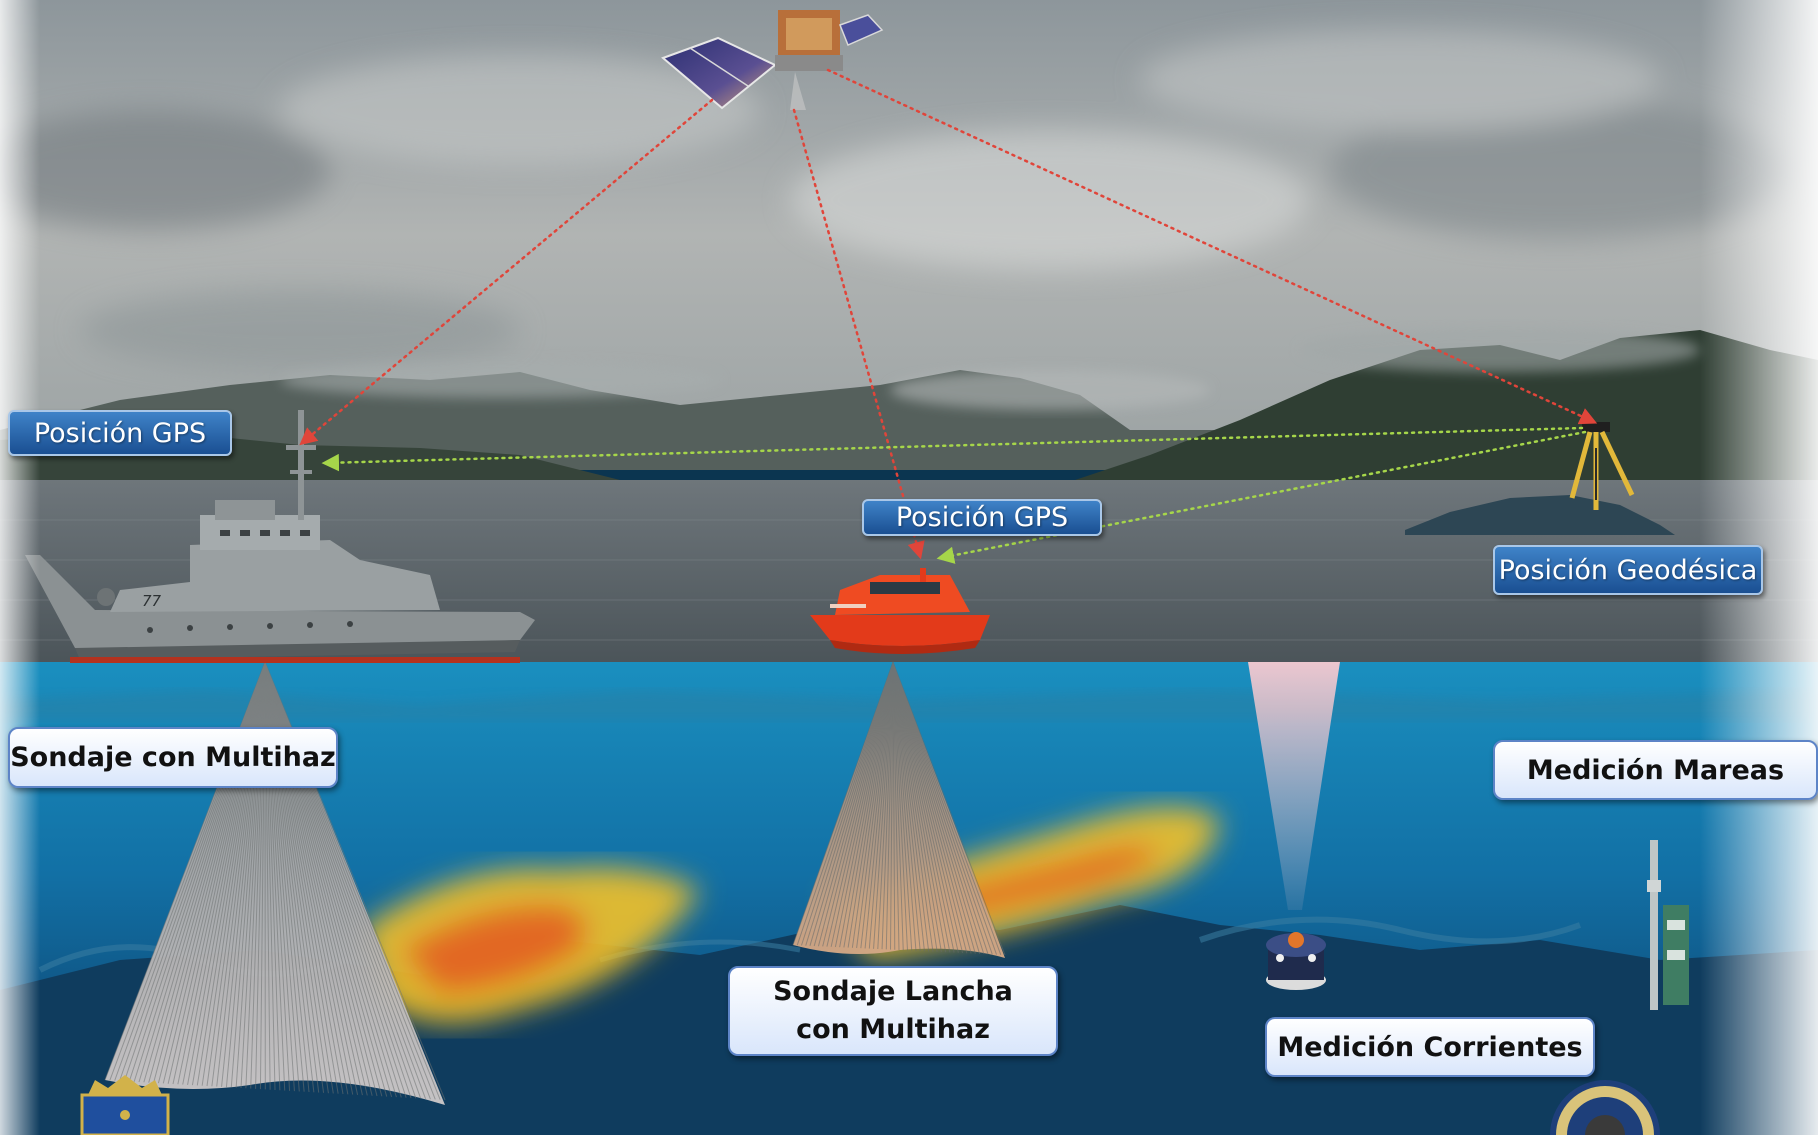 Image resolution: width=1818 pixels, height=1135 pixels. Describe the element at coordinates (1628, 570) in the screenshot. I see `label-geodetic-position: Posición Geodésica` at that location.